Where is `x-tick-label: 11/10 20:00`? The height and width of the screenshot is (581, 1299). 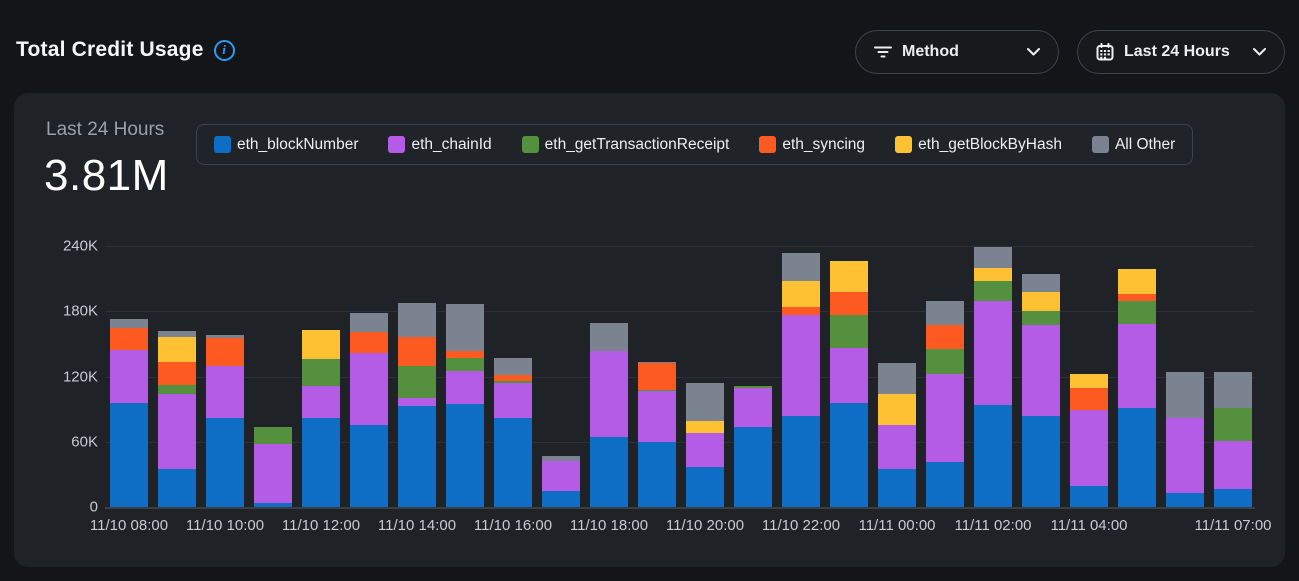
x-tick-label: 11/10 20:00 is located at coordinates (705, 525).